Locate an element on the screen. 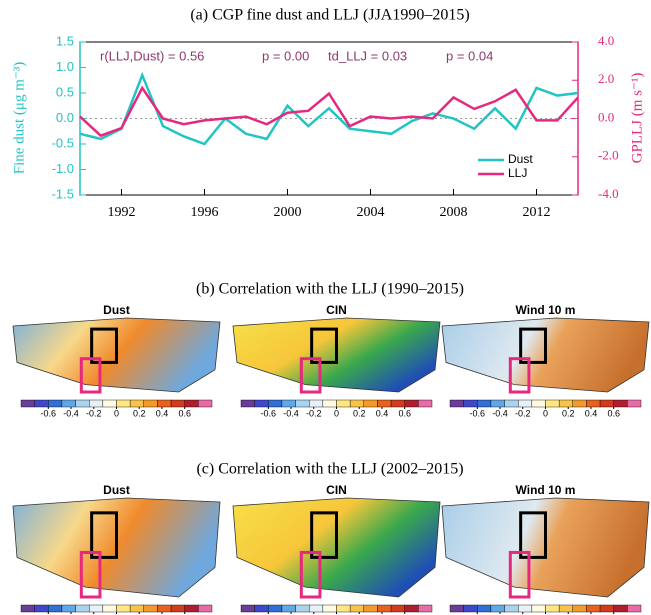  y2-tick-label: -4.0 is located at coordinates (608, 193).